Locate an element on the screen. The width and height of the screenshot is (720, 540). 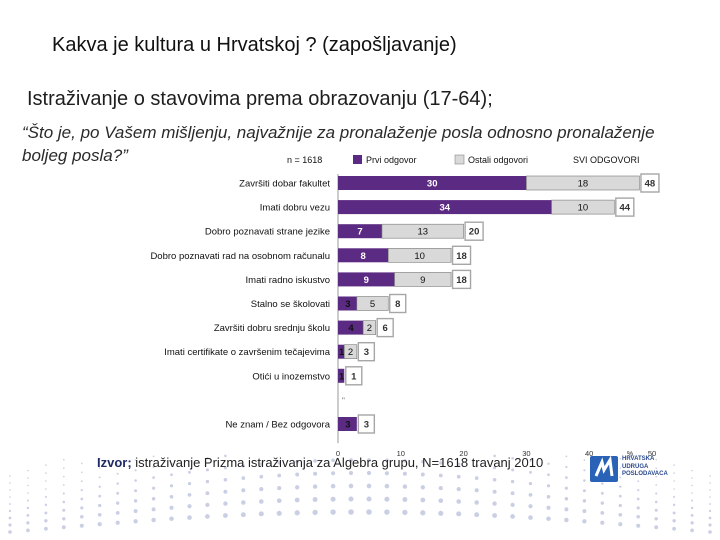
x-tick-stray: % is located at coordinates (630, 454).